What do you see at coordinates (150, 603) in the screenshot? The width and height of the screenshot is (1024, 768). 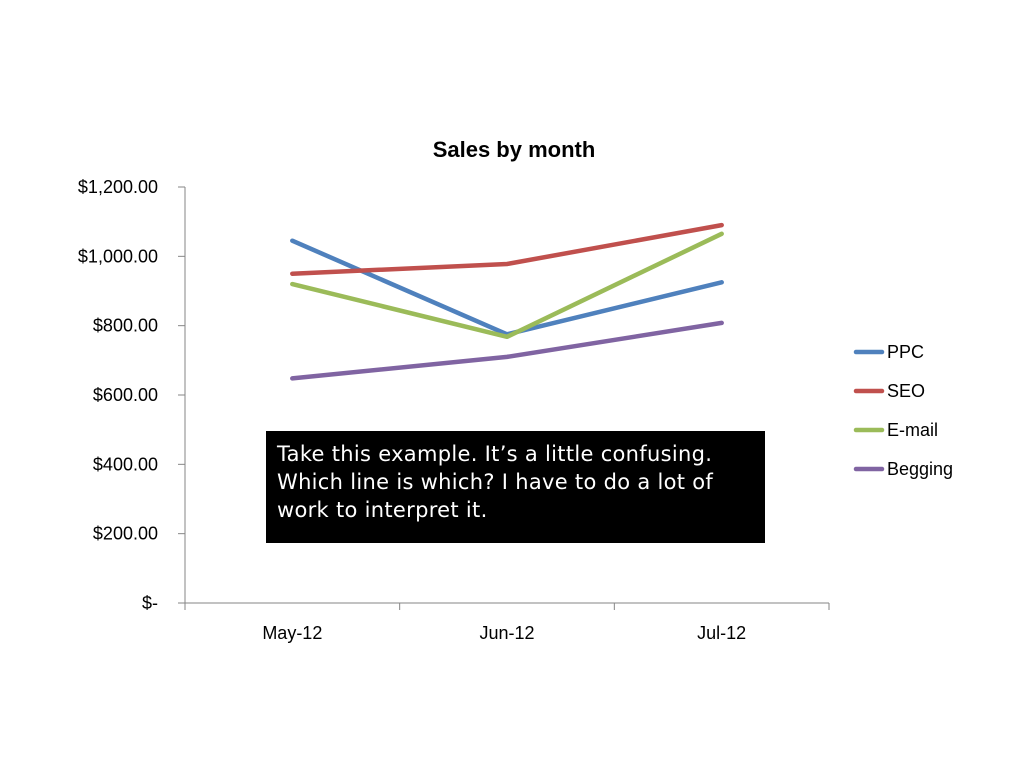 I see `y-tick-label: $-` at bounding box center [150, 603].